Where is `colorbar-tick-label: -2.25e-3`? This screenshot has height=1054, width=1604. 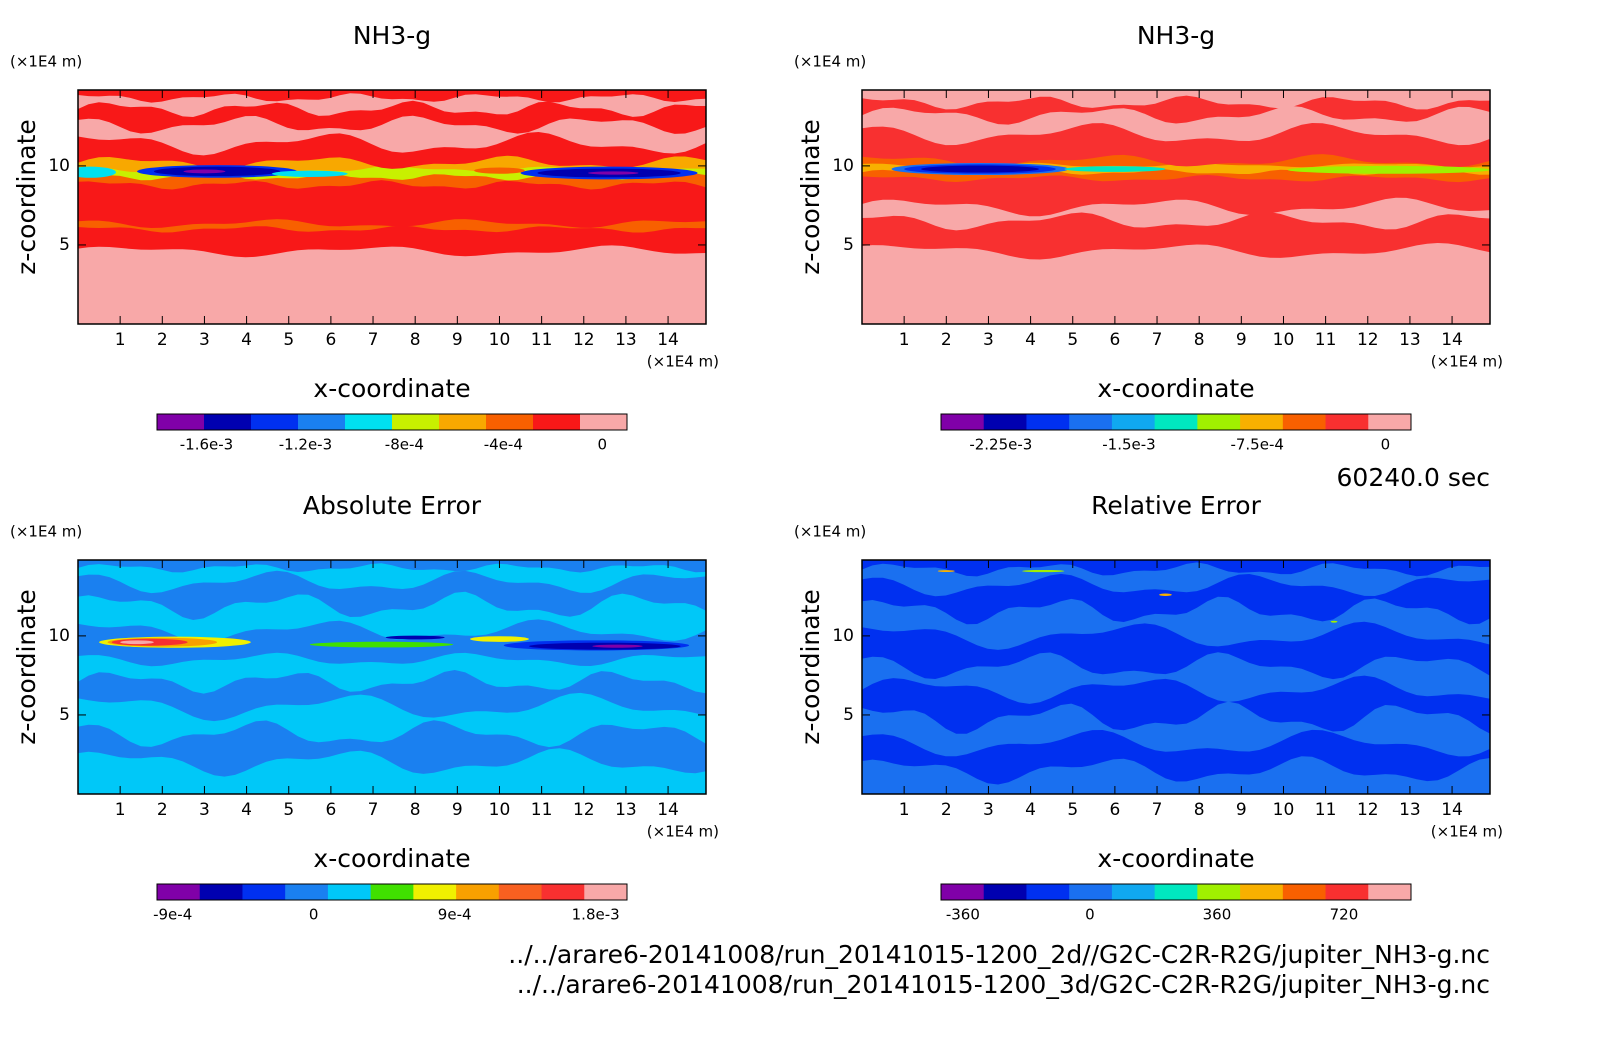 colorbar-tick-label: -2.25e-3 is located at coordinates (1000, 445).